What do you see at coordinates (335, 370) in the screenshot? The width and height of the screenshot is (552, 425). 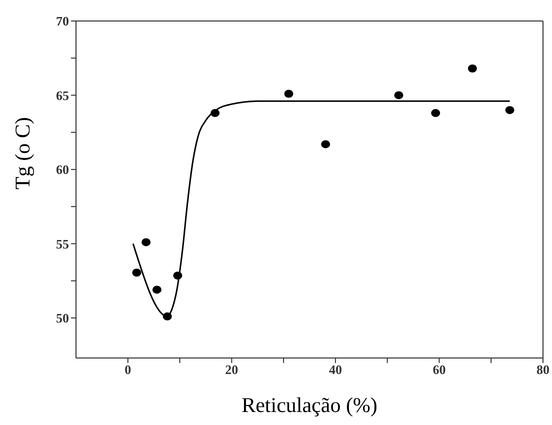 I see `x-tick-label: 40` at bounding box center [335, 370].